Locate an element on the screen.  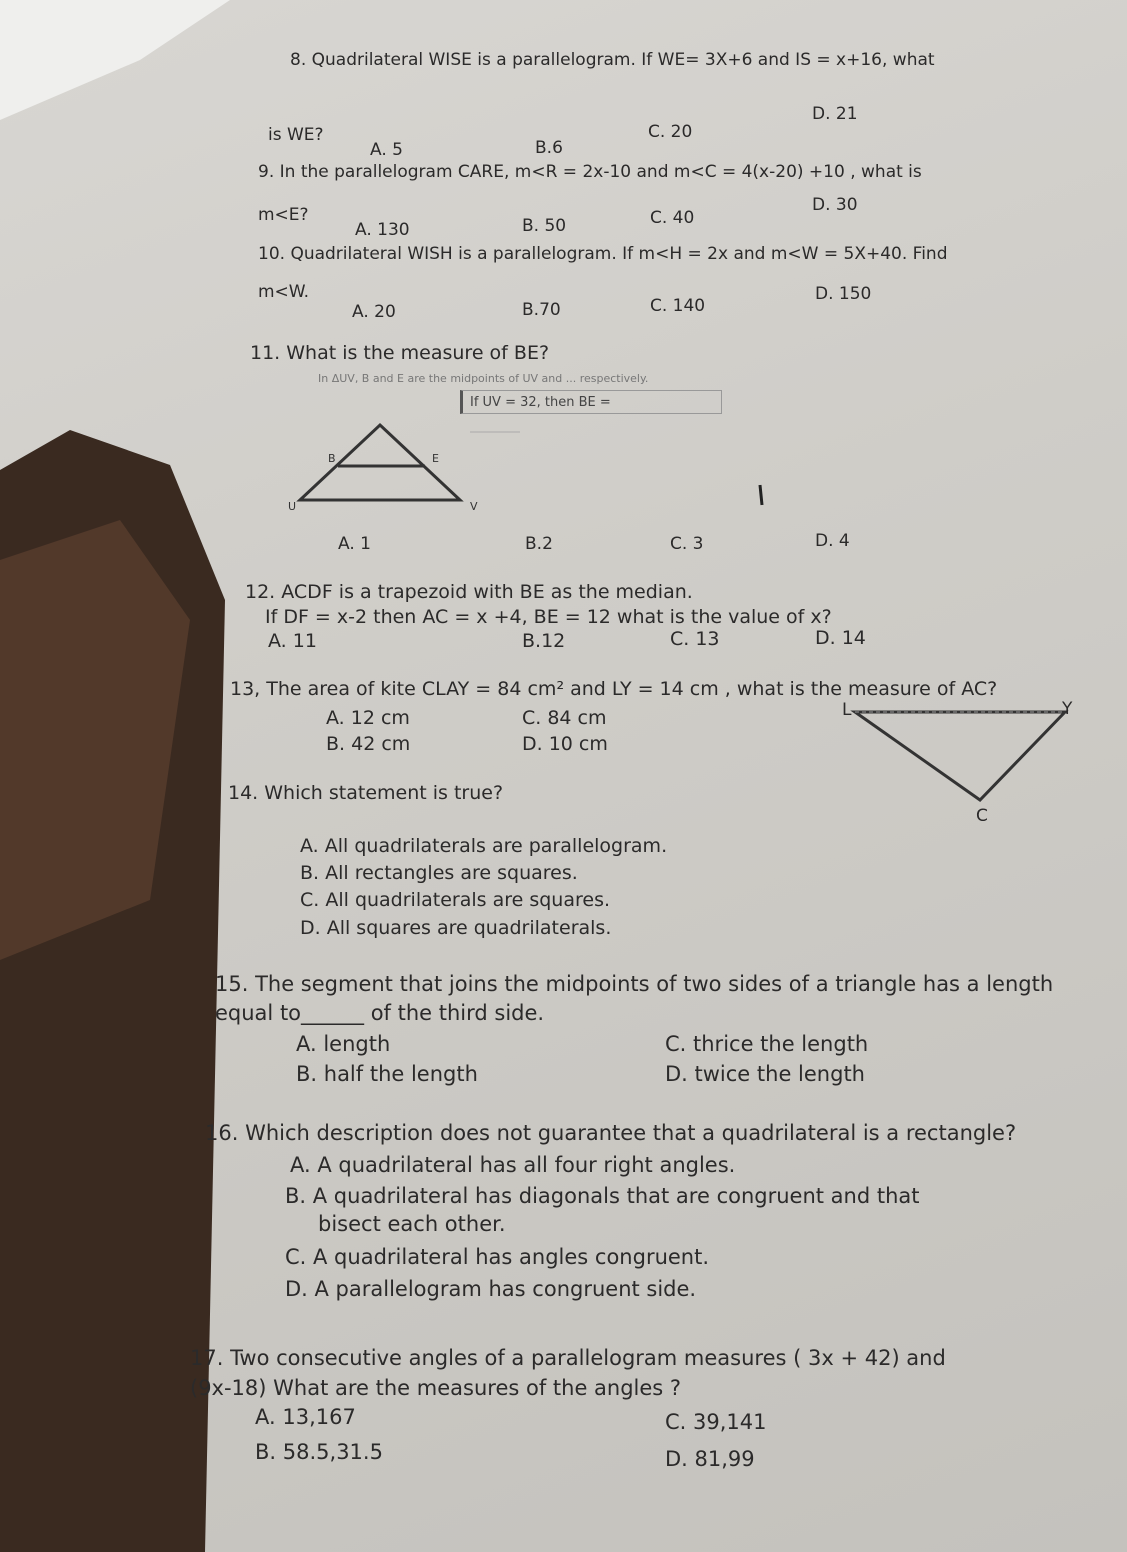
figure-label: C is located at coordinates (982, 816).